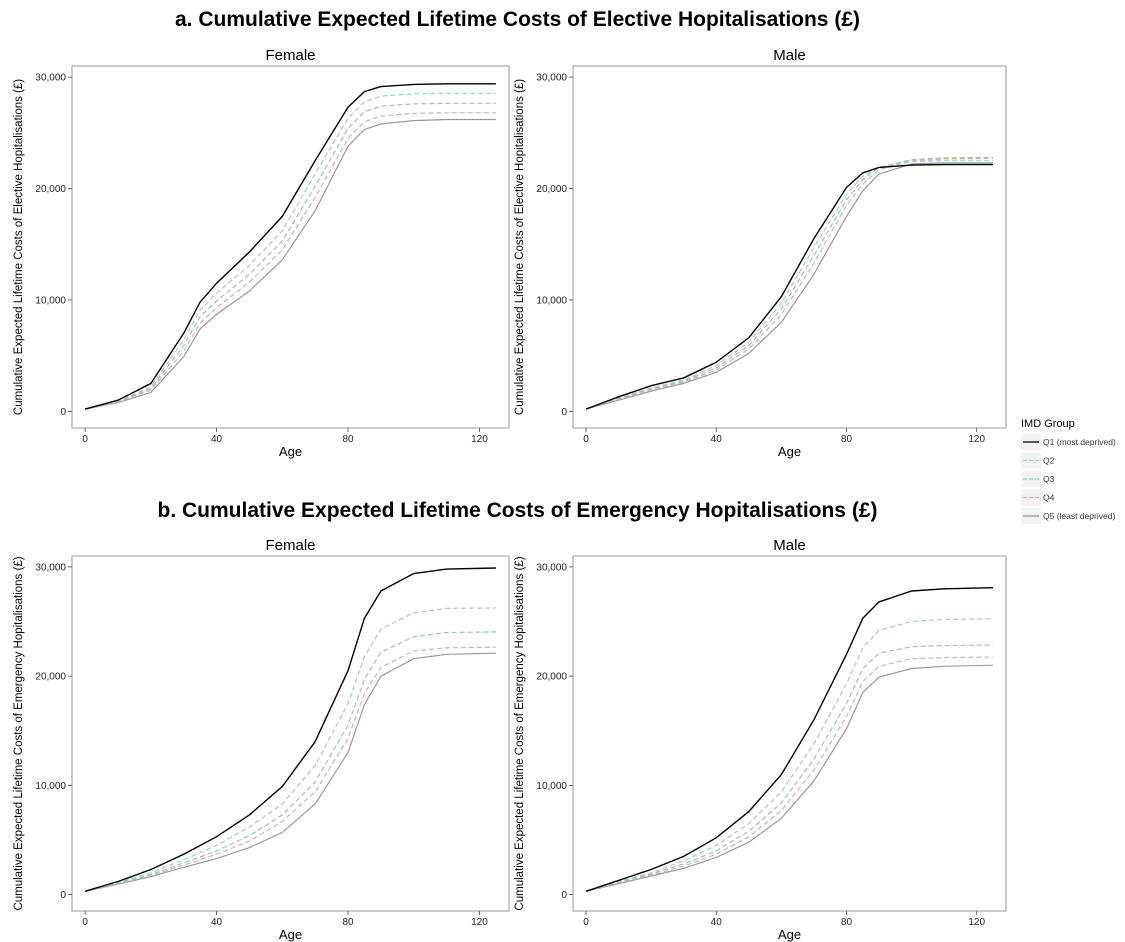  What do you see at coordinates (290, 772) in the screenshot?
I see `series-line-q5-b-female` at bounding box center [290, 772].